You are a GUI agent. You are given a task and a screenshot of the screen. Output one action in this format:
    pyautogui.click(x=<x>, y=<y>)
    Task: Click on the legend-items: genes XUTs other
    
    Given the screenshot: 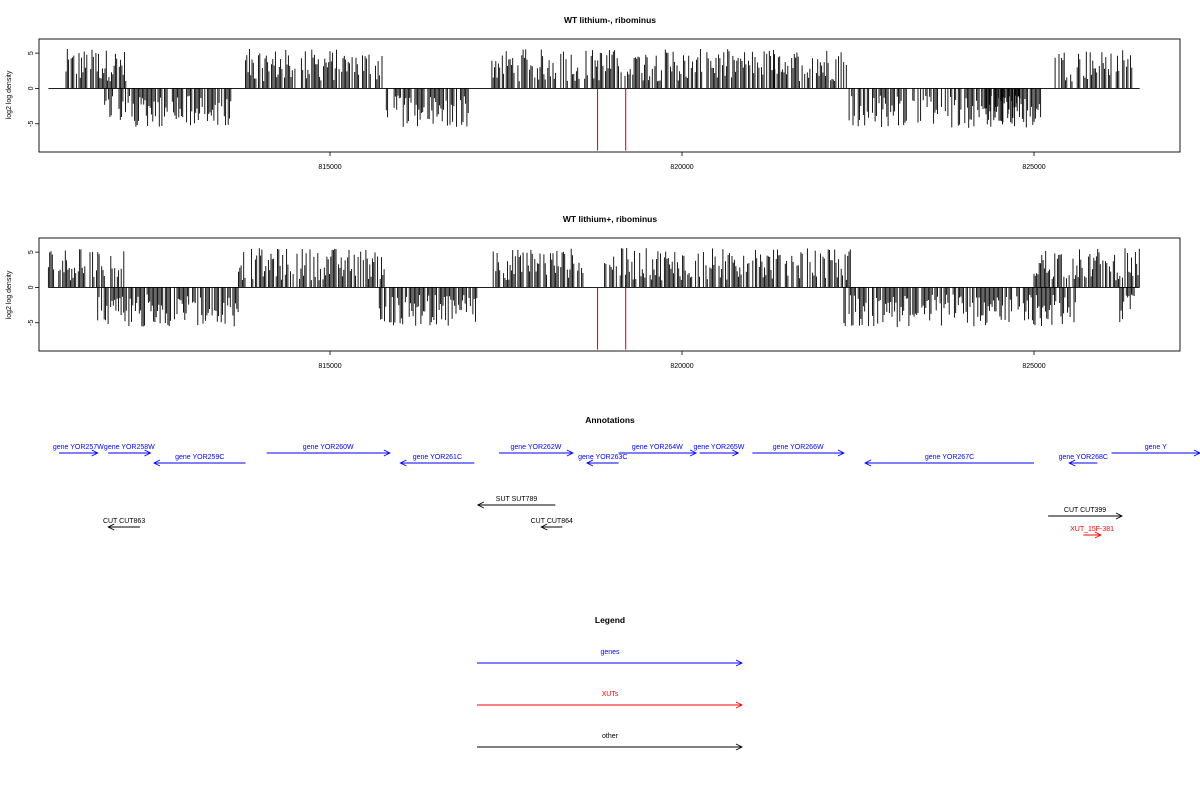 What is the action you would take?
    pyautogui.click(x=610, y=700)
    